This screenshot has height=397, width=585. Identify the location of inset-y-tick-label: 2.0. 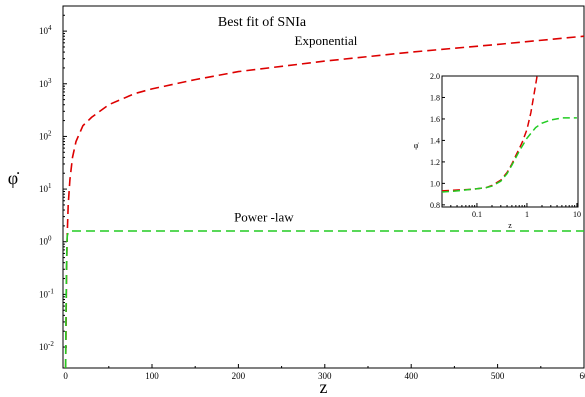
(435, 76).